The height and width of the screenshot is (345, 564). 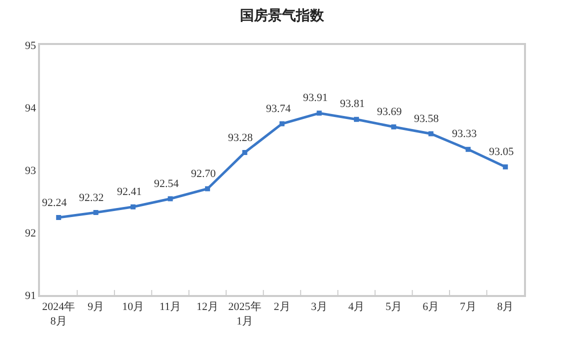 I want to click on data-label: 93.58, so click(x=427, y=119).